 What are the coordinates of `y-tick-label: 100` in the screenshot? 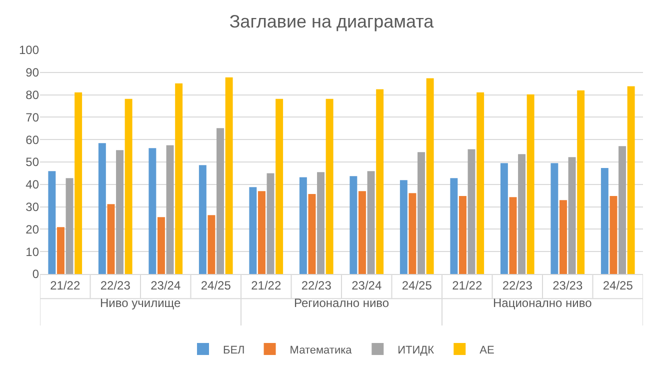 It's located at (29, 50).